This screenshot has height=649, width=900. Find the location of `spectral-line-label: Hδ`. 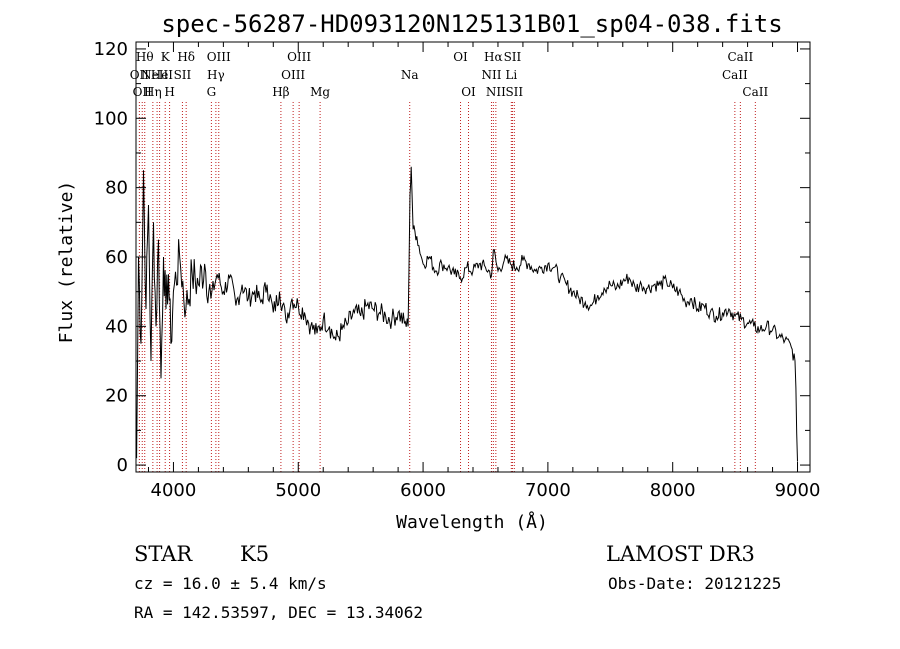

spectral-line-label: Hδ is located at coordinates (186, 57).